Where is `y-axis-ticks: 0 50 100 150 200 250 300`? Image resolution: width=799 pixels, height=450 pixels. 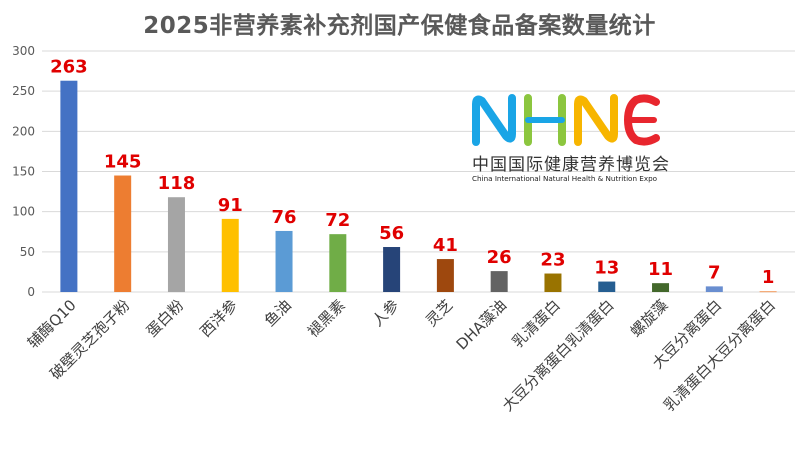
y-axis-ticks: 0 50 100 150 200 250 300 is located at coordinates (23, 171).